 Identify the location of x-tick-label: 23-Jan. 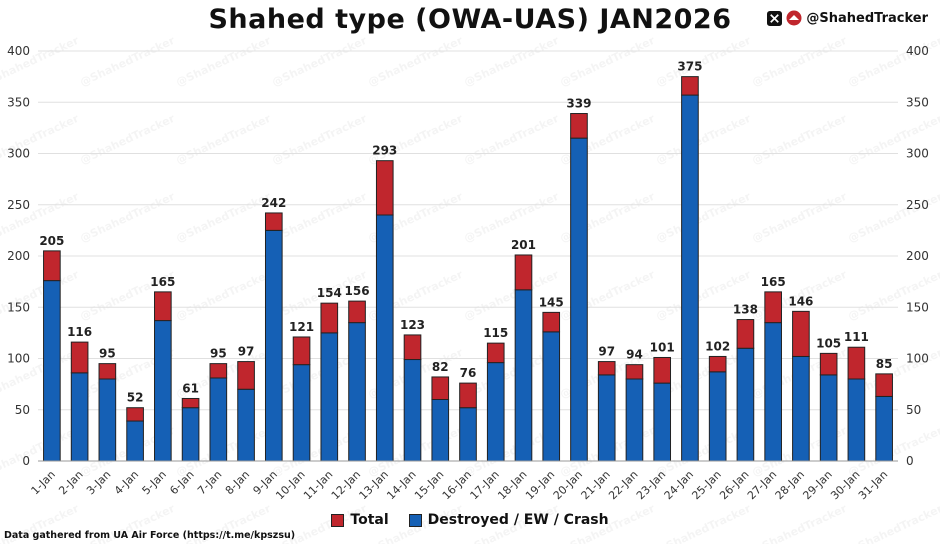
(651, 485).